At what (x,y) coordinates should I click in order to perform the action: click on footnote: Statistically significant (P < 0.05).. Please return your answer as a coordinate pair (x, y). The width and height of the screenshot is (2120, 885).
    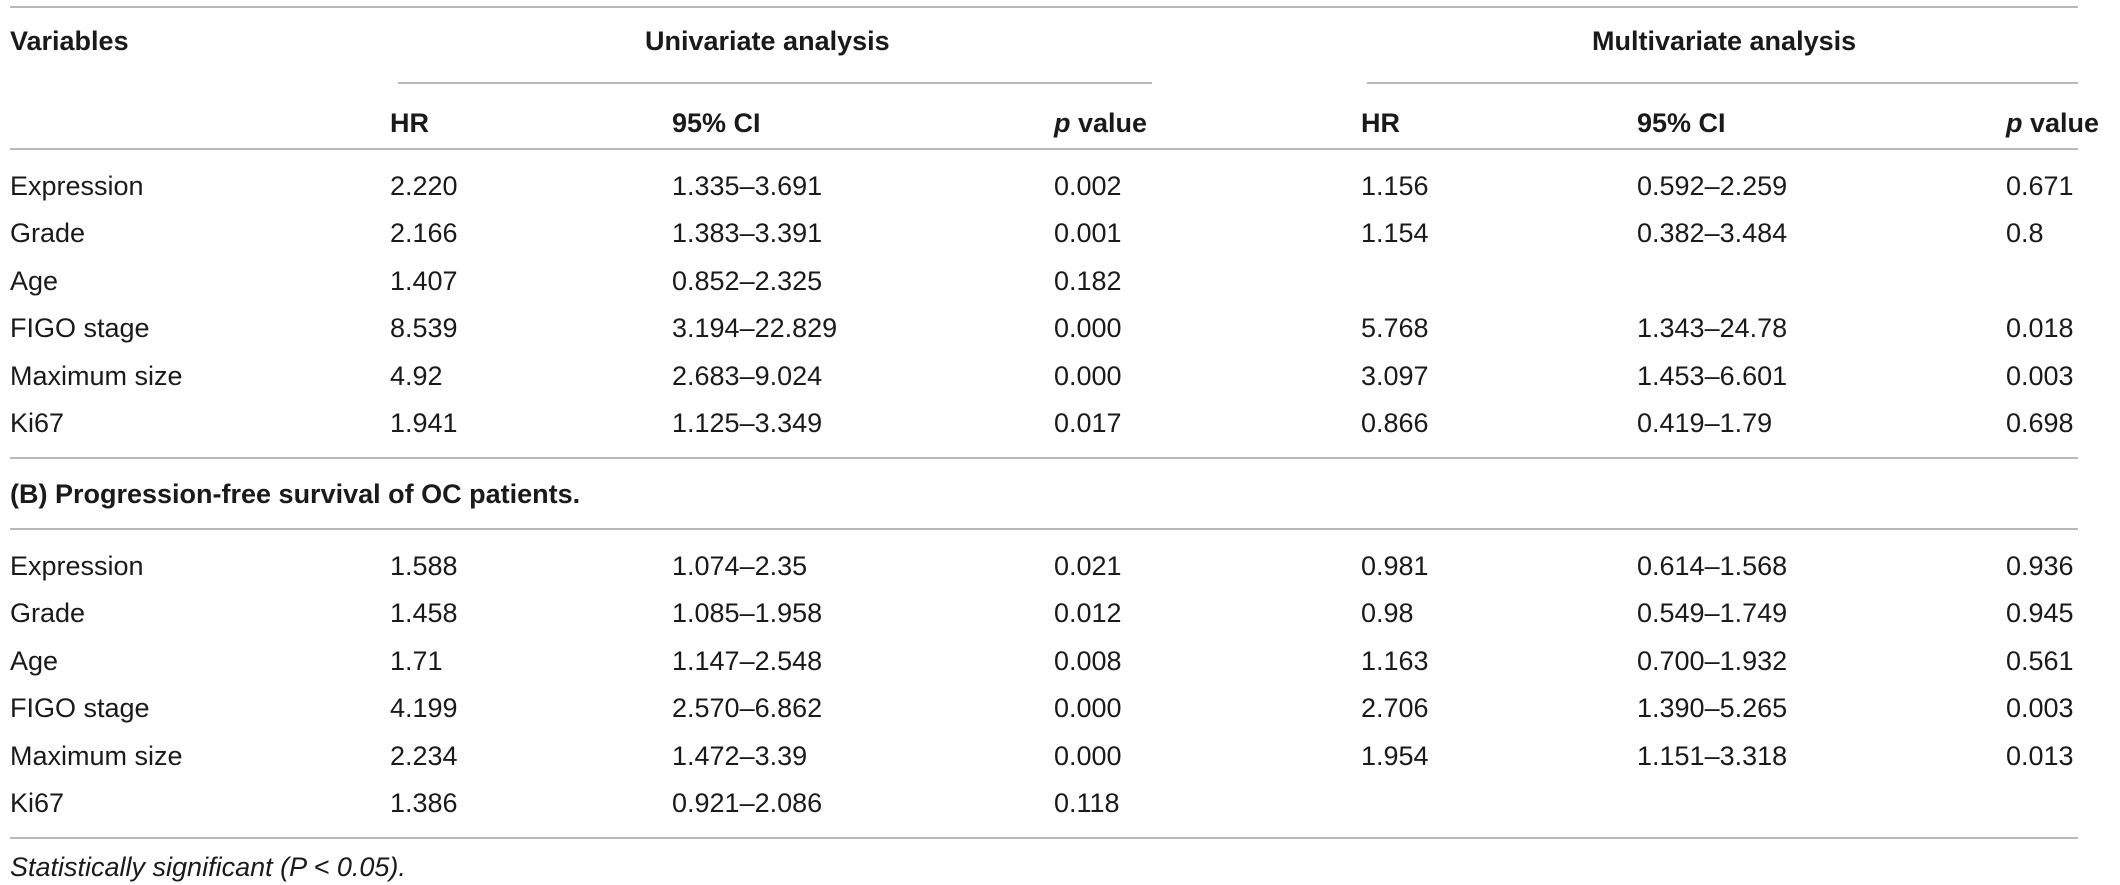
    Looking at the image, I should click on (208, 867).